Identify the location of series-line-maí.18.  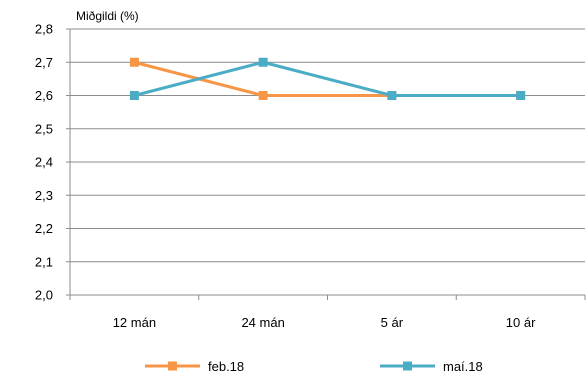
(327, 78).